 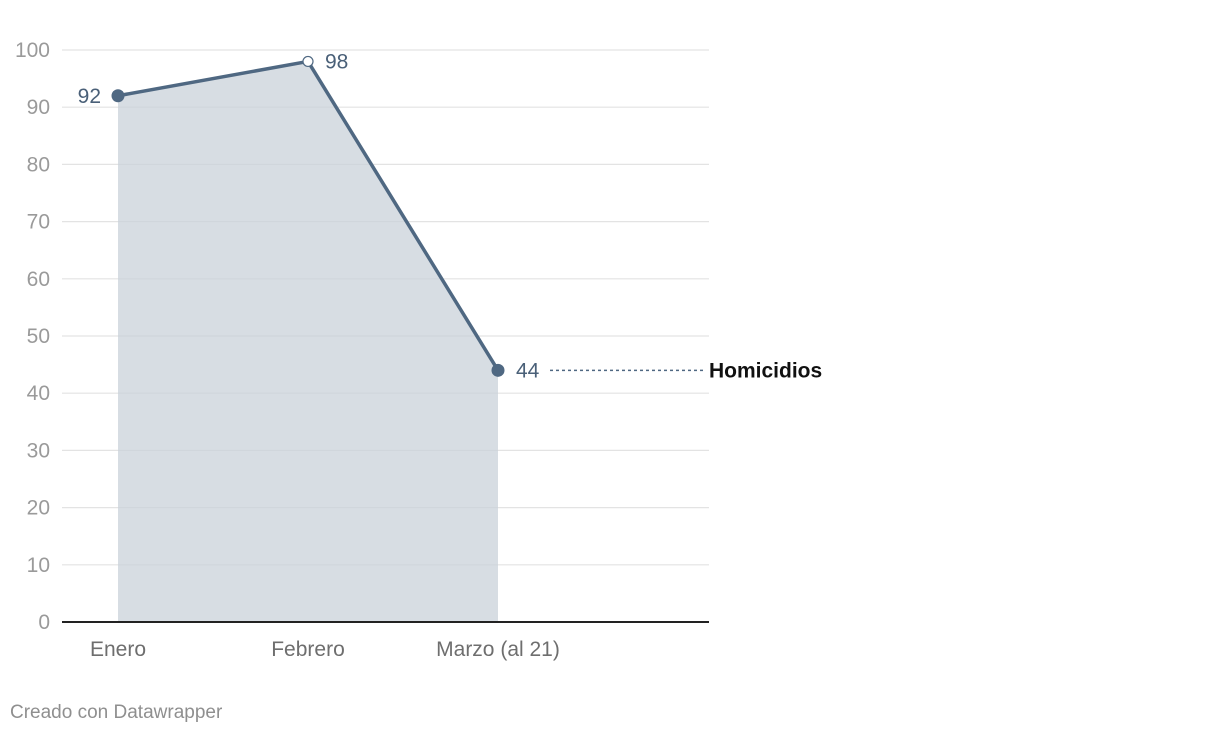 I want to click on data-label: 98, so click(x=336, y=61).